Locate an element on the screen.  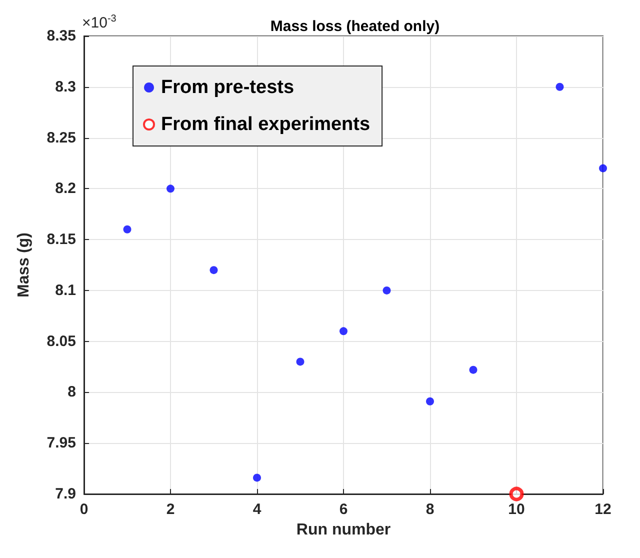
x-tick-label: 4 is located at coordinates (257, 509).